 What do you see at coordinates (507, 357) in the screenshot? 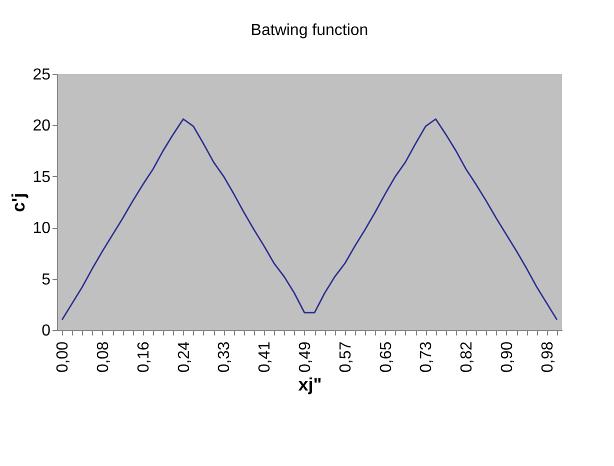
I see `x-tick-label: 0,90` at bounding box center [507, 357].